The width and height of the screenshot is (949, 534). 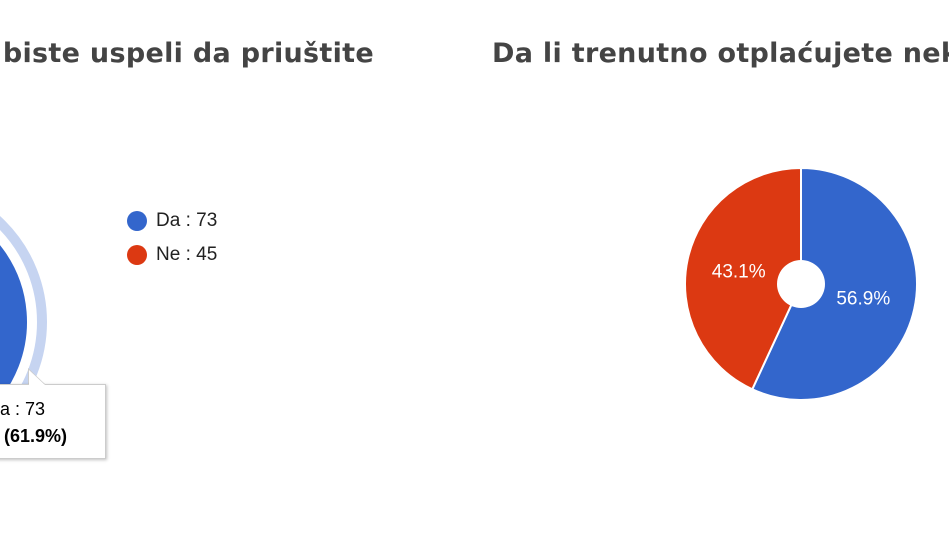 I want to click on slice-outline, so click(x=16, y=322).